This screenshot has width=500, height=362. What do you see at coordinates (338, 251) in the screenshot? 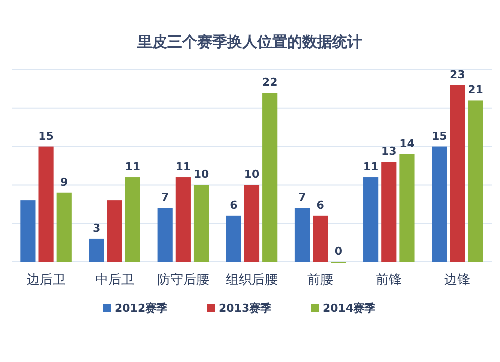
I see `data-label: 0` at bounding box center [338, 251].